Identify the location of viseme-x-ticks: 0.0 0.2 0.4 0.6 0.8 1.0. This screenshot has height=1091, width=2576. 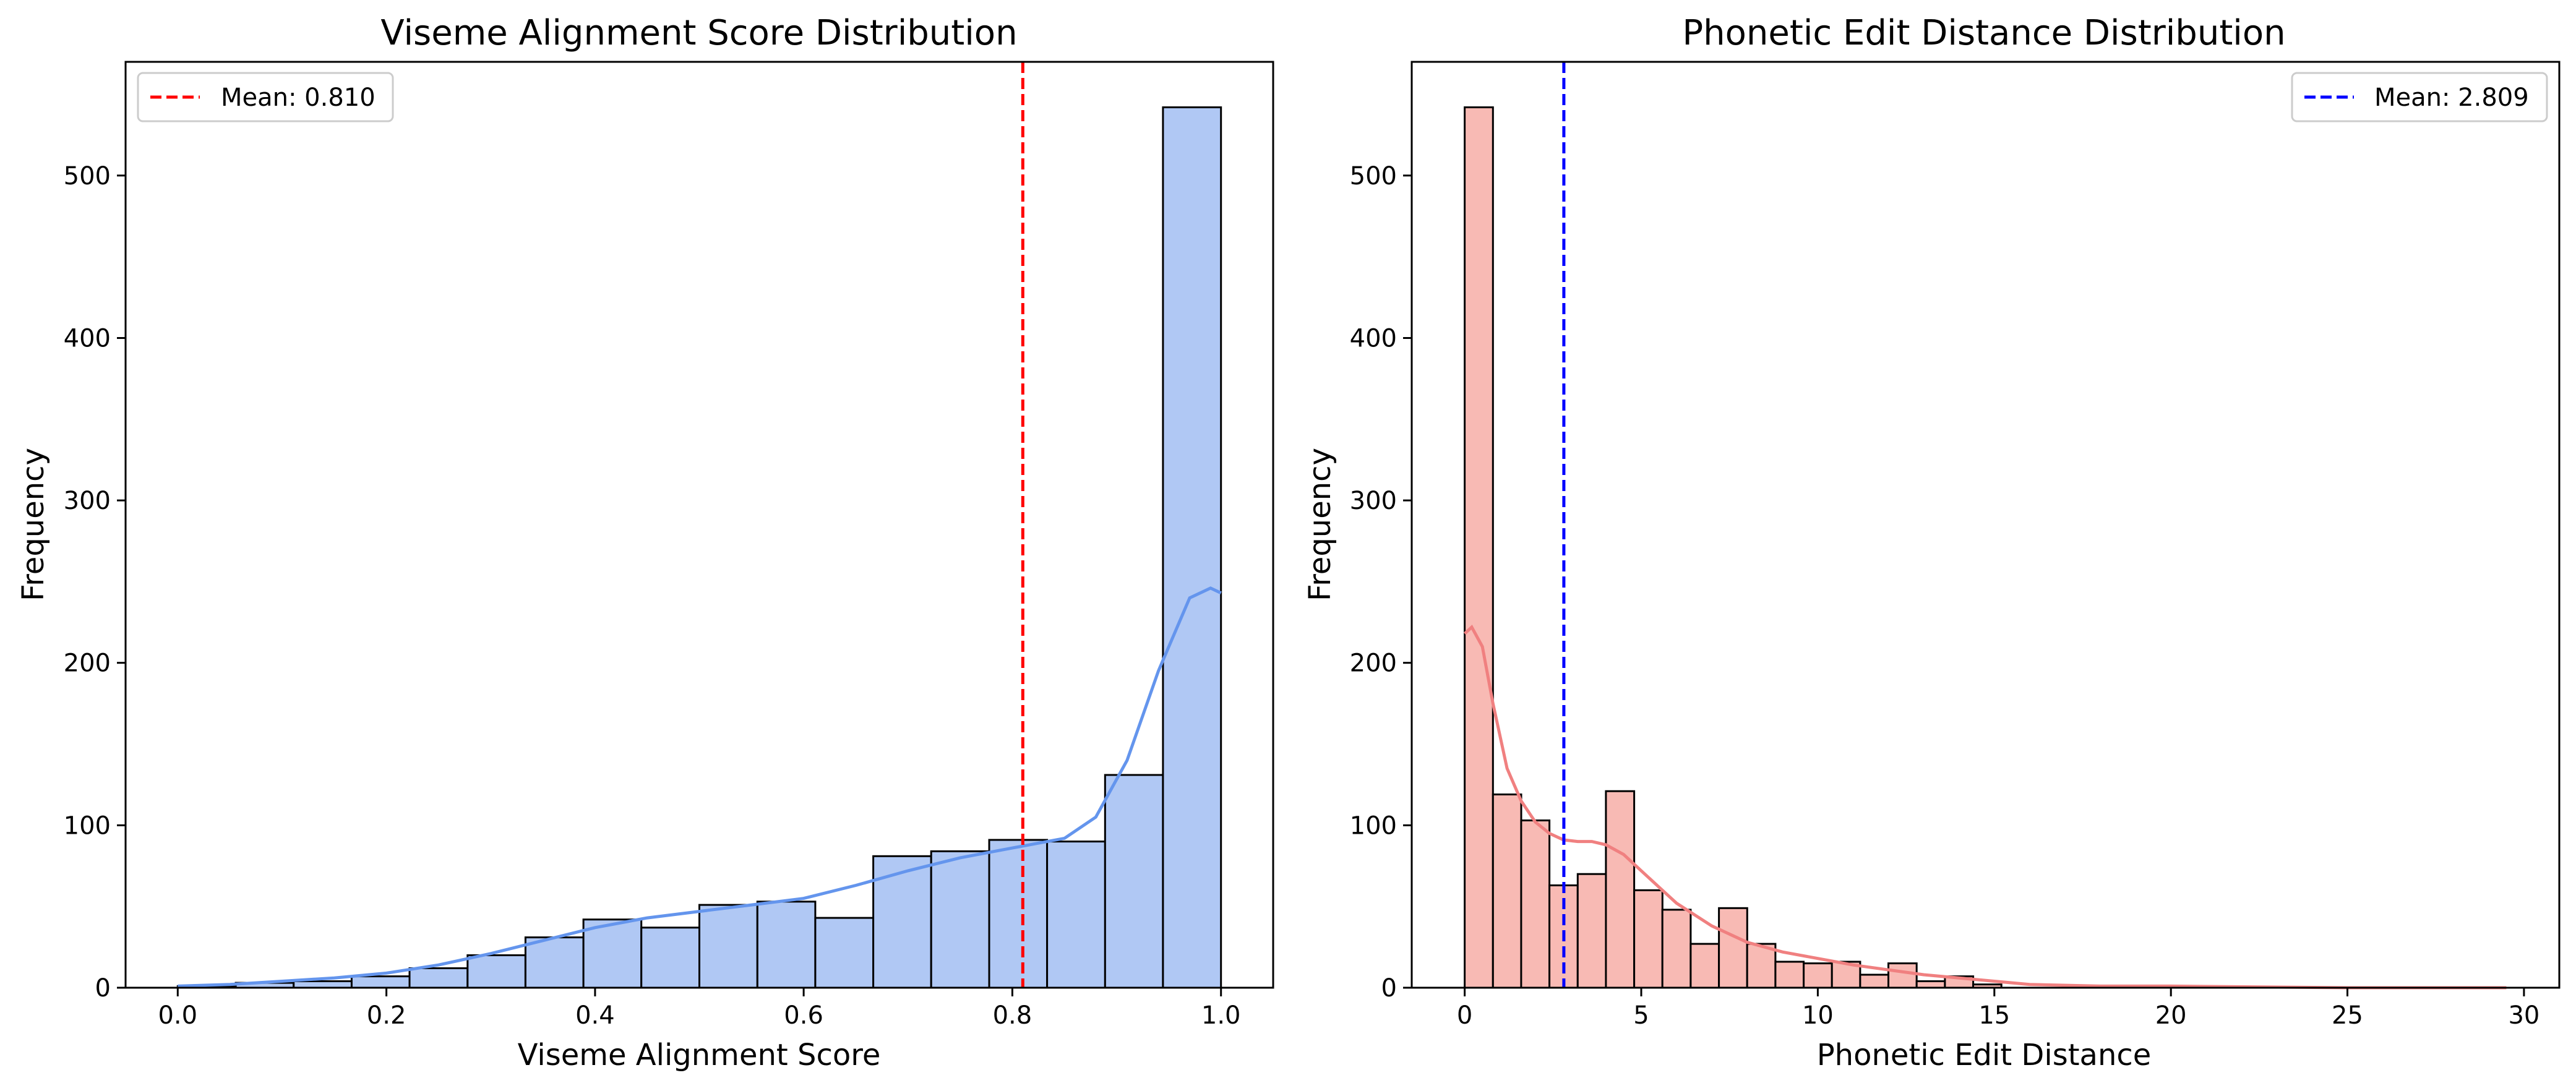
(699, 1009).